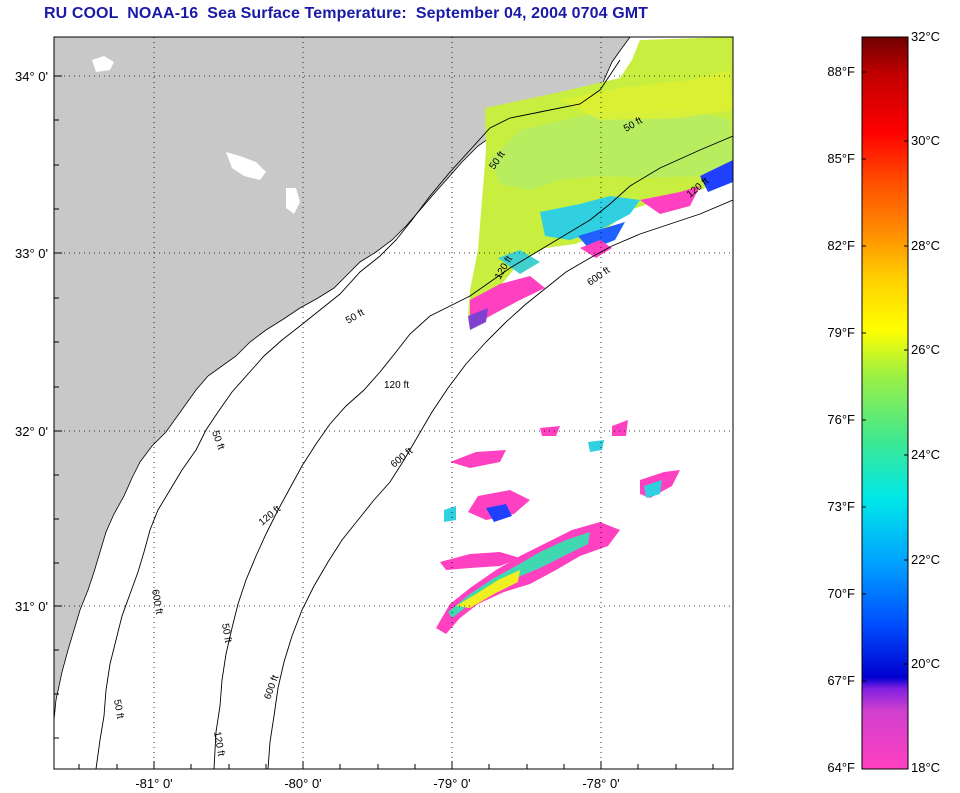  What do you see at coordinates (827, 506) in the screenshot?
I see `colorbar-label-f: 73°F` at bounding box center [827, 506].